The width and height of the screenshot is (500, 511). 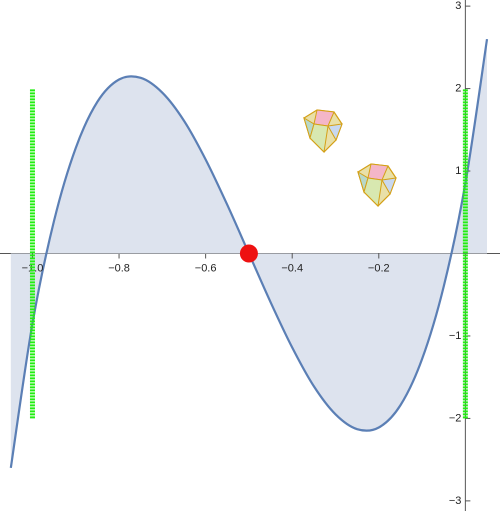 What do you see at coordinates (458, 6) in the screenshot?
I see `y-tick-label: 3` at bounding box center [458, 6].